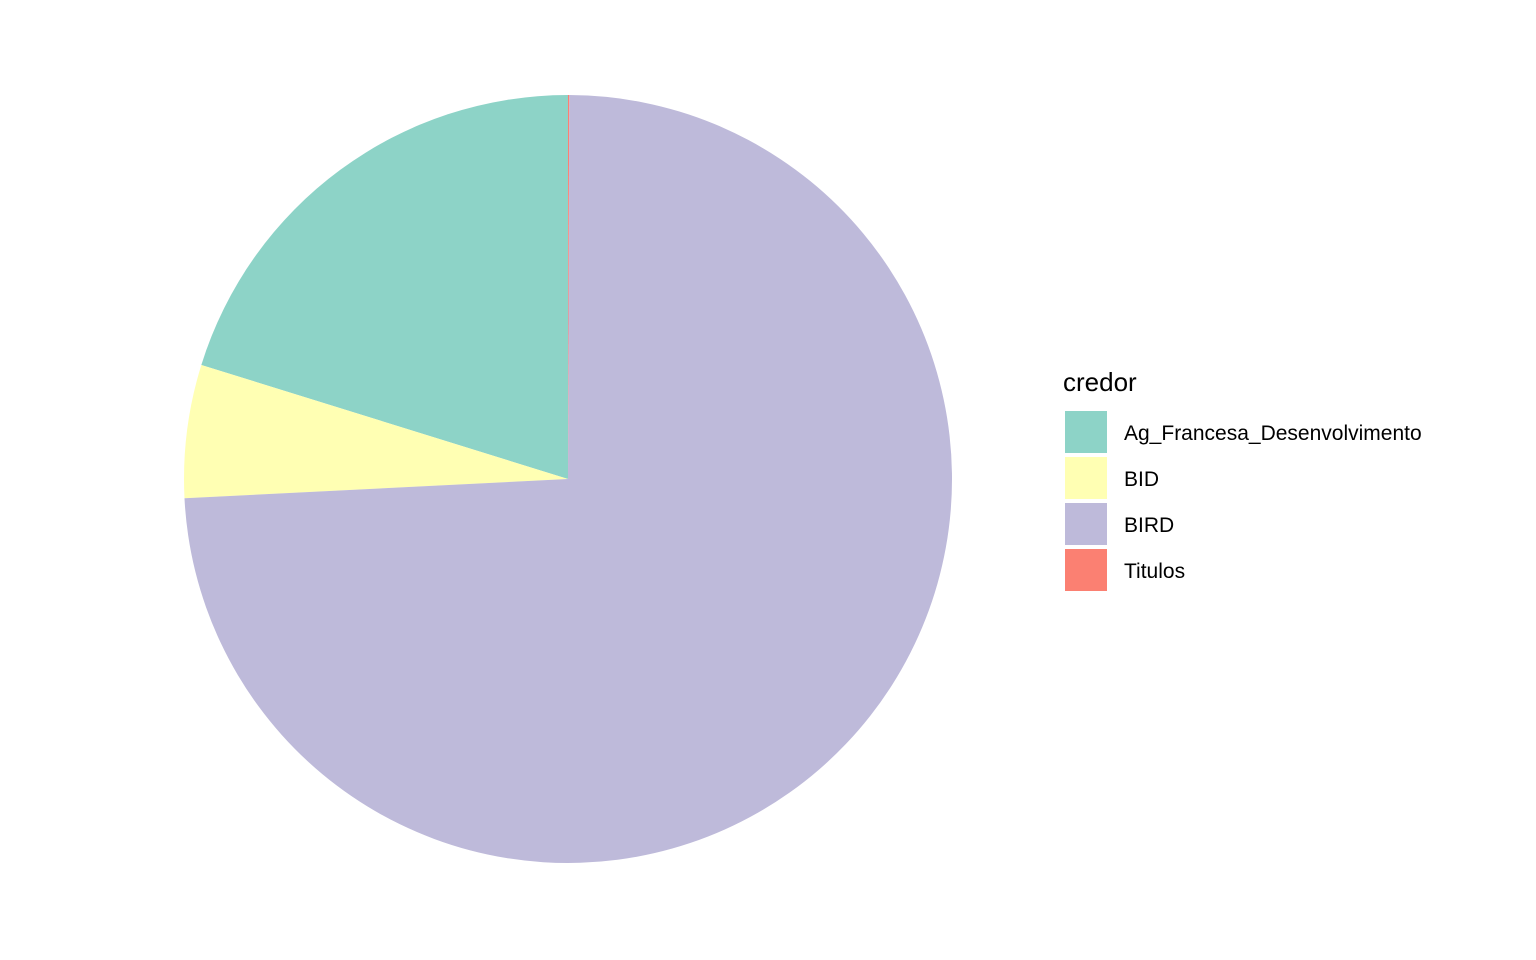 The width and height of the screenshot is (1536, 960). I want to click on legend-title: credor, so click(1100, 382).